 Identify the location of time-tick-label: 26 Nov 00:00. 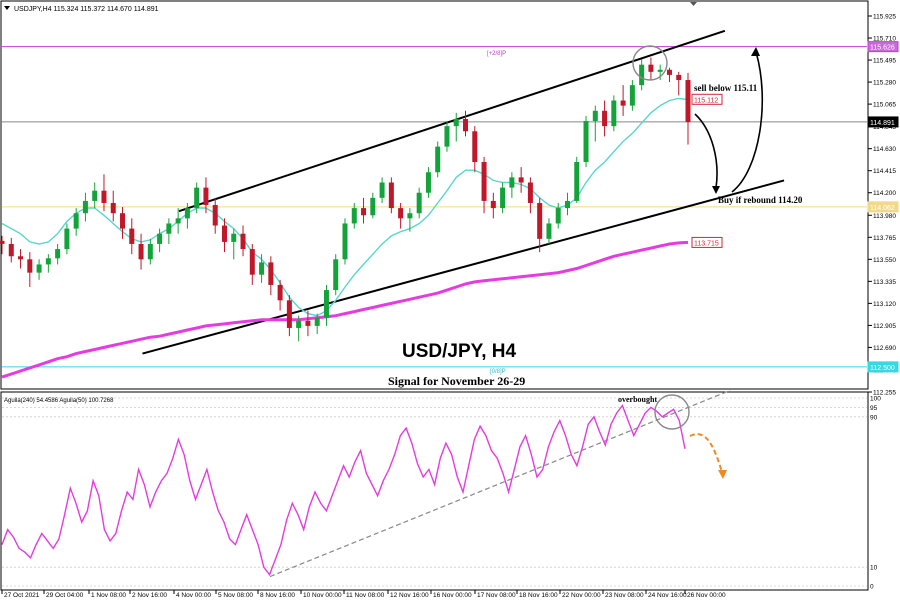
(706, 595).